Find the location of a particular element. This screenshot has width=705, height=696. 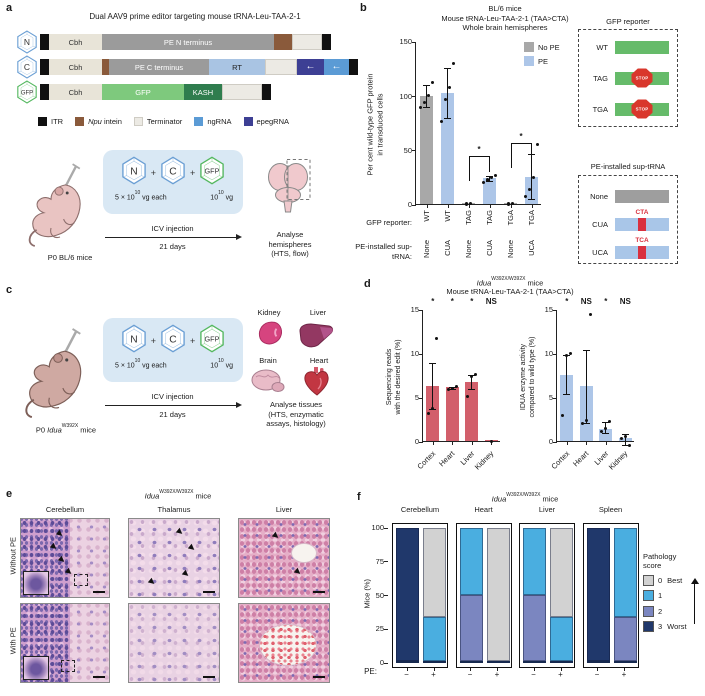

plus-sign: + is located at coordinates (153, 173).